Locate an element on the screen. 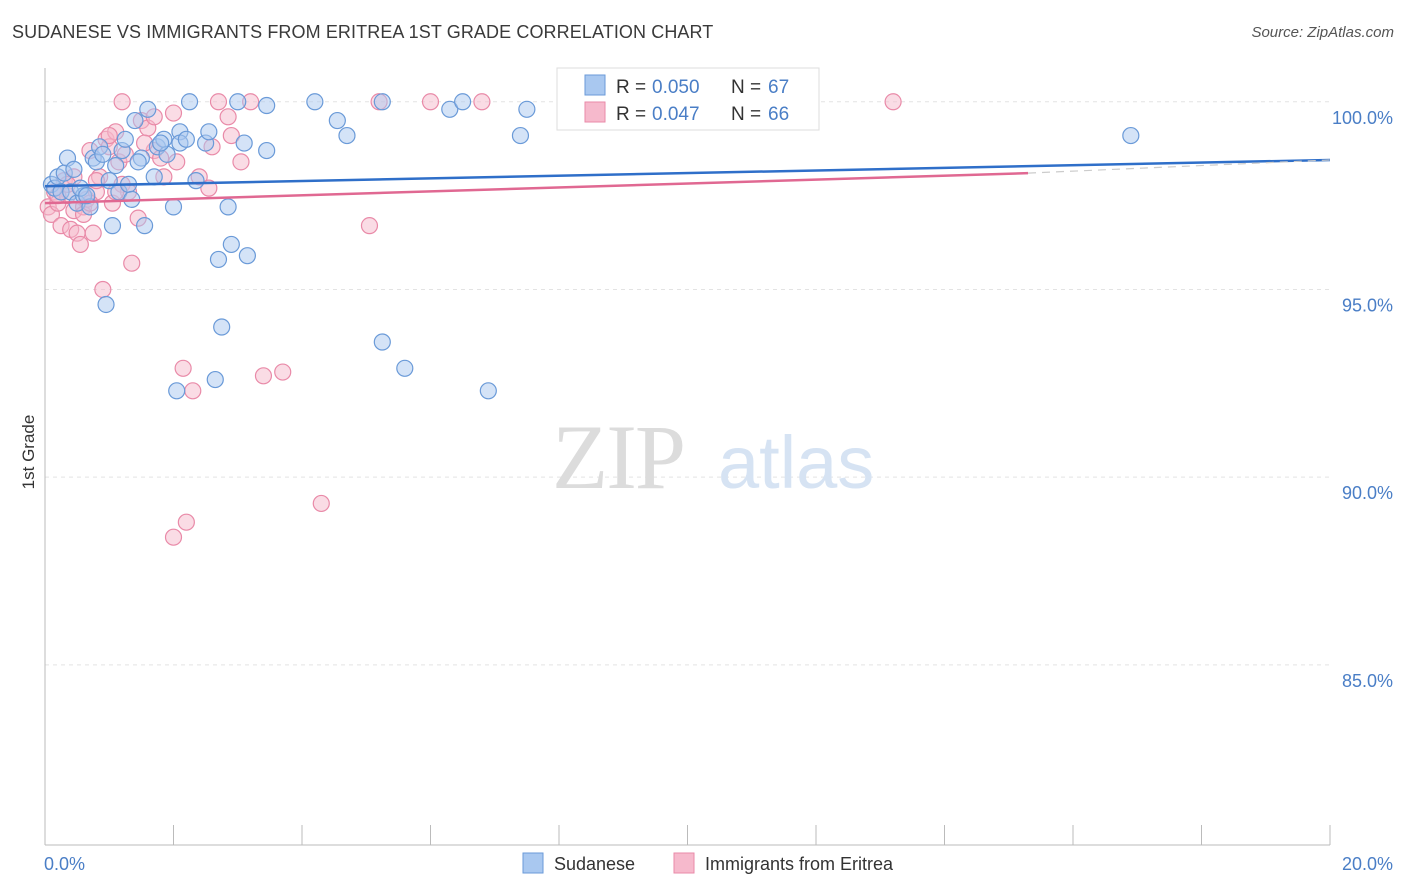  trend-line-eritrea is located at coordinates (536, 188).